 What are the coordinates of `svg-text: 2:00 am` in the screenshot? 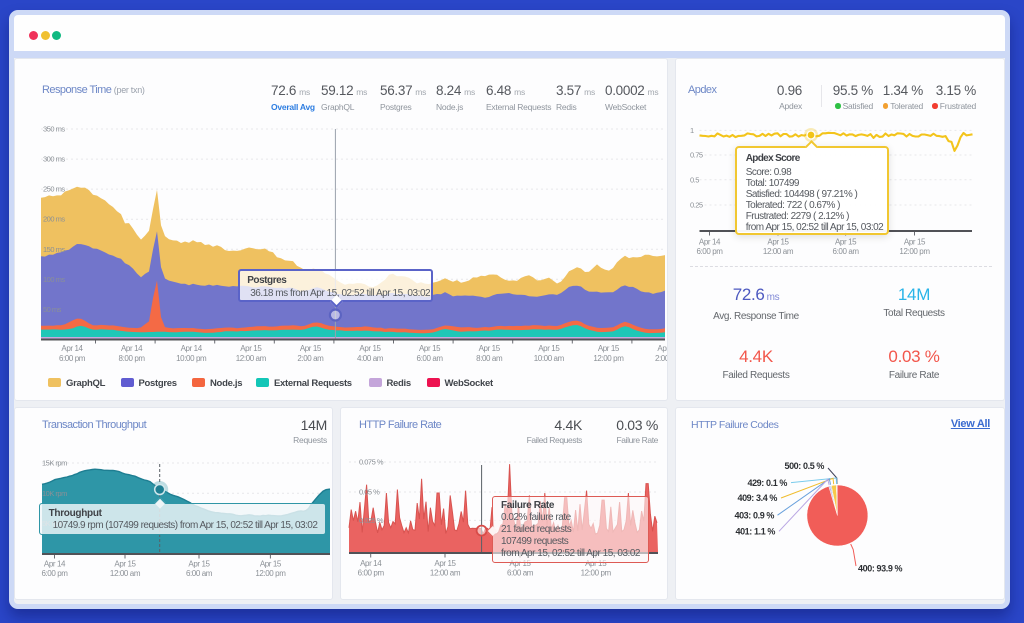 It's located at (310, 358).